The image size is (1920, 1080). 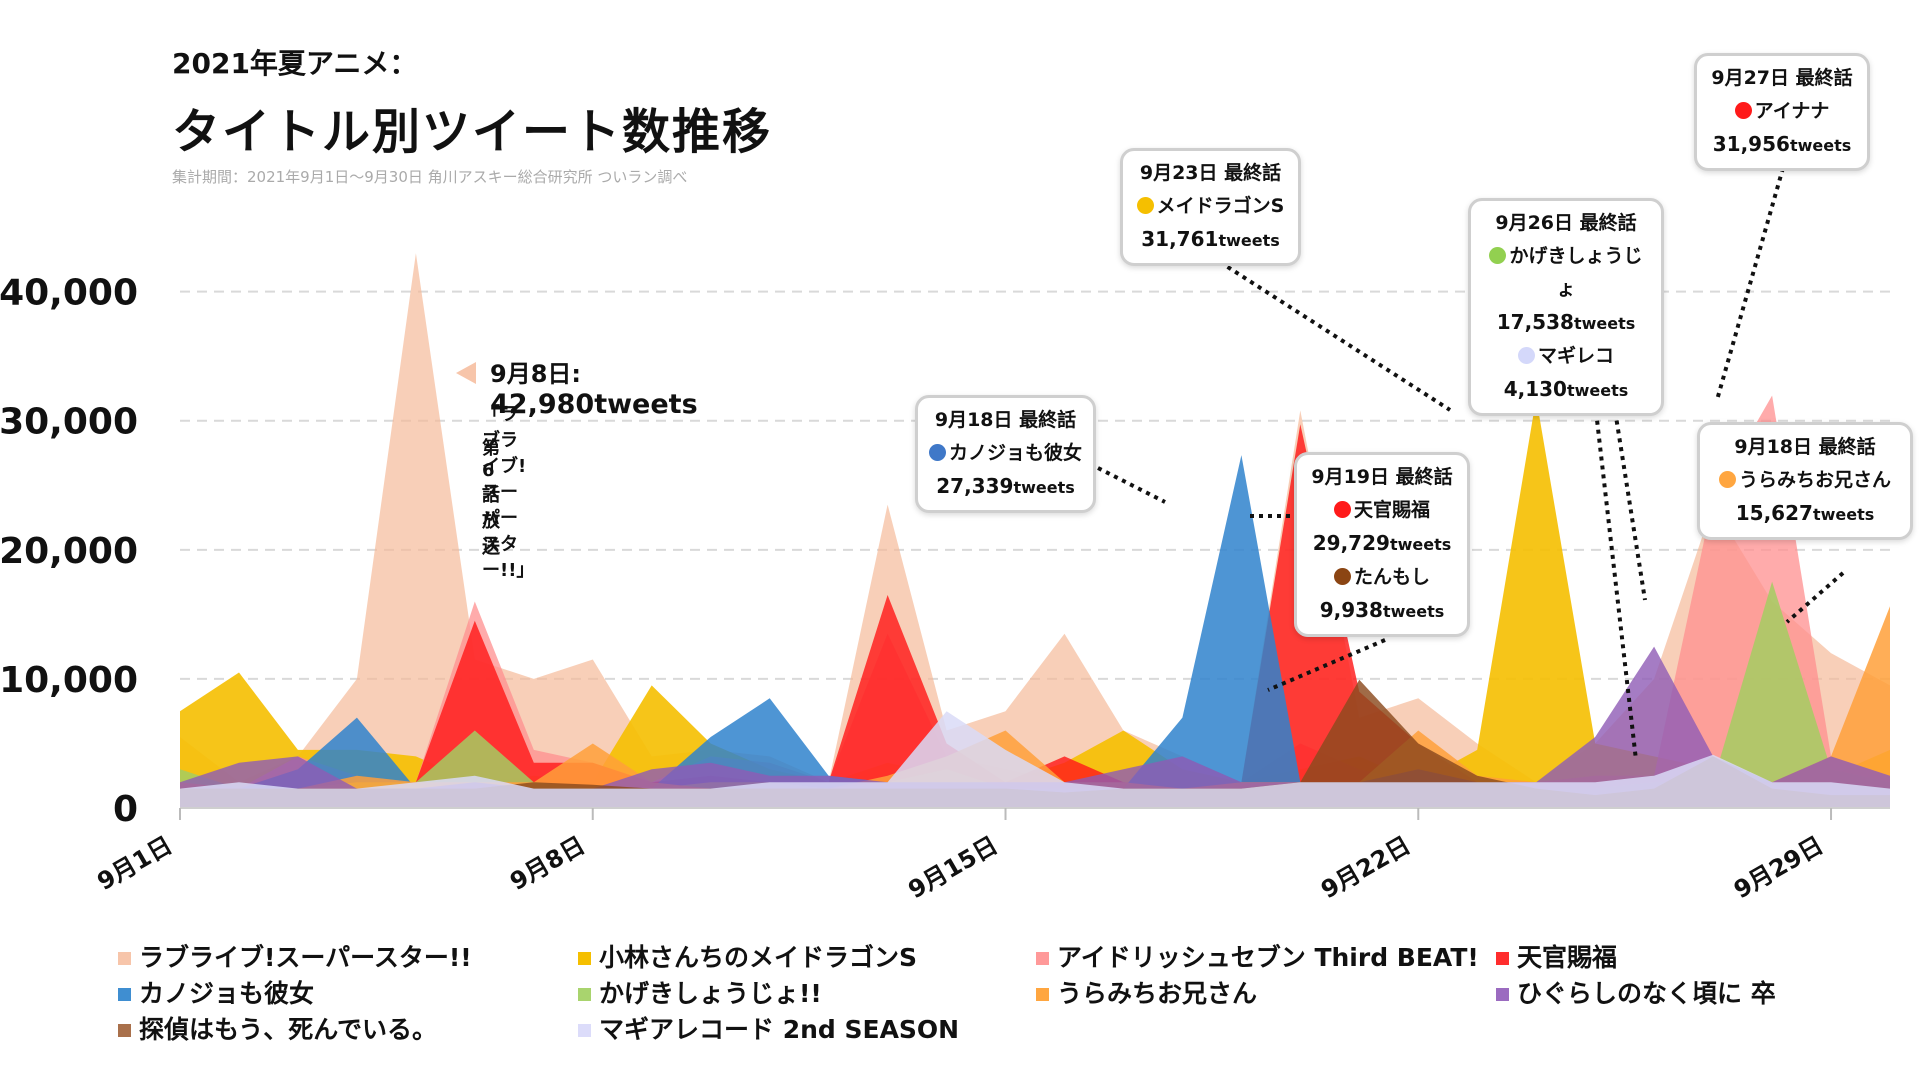 I want to click on chart-subtitle: 集計期間：2021年9月1日〜9月30日 角川アスキー総合研究所 ついラン調べ, so click(x=430, y=177).